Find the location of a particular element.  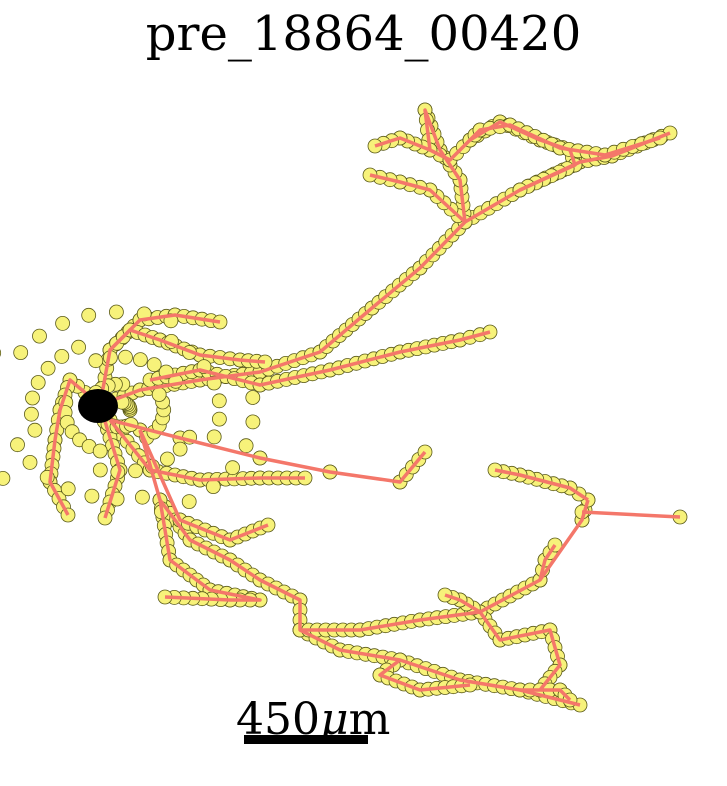

figure-title: pre_18864_00420 is located at coordinates (363, 34).